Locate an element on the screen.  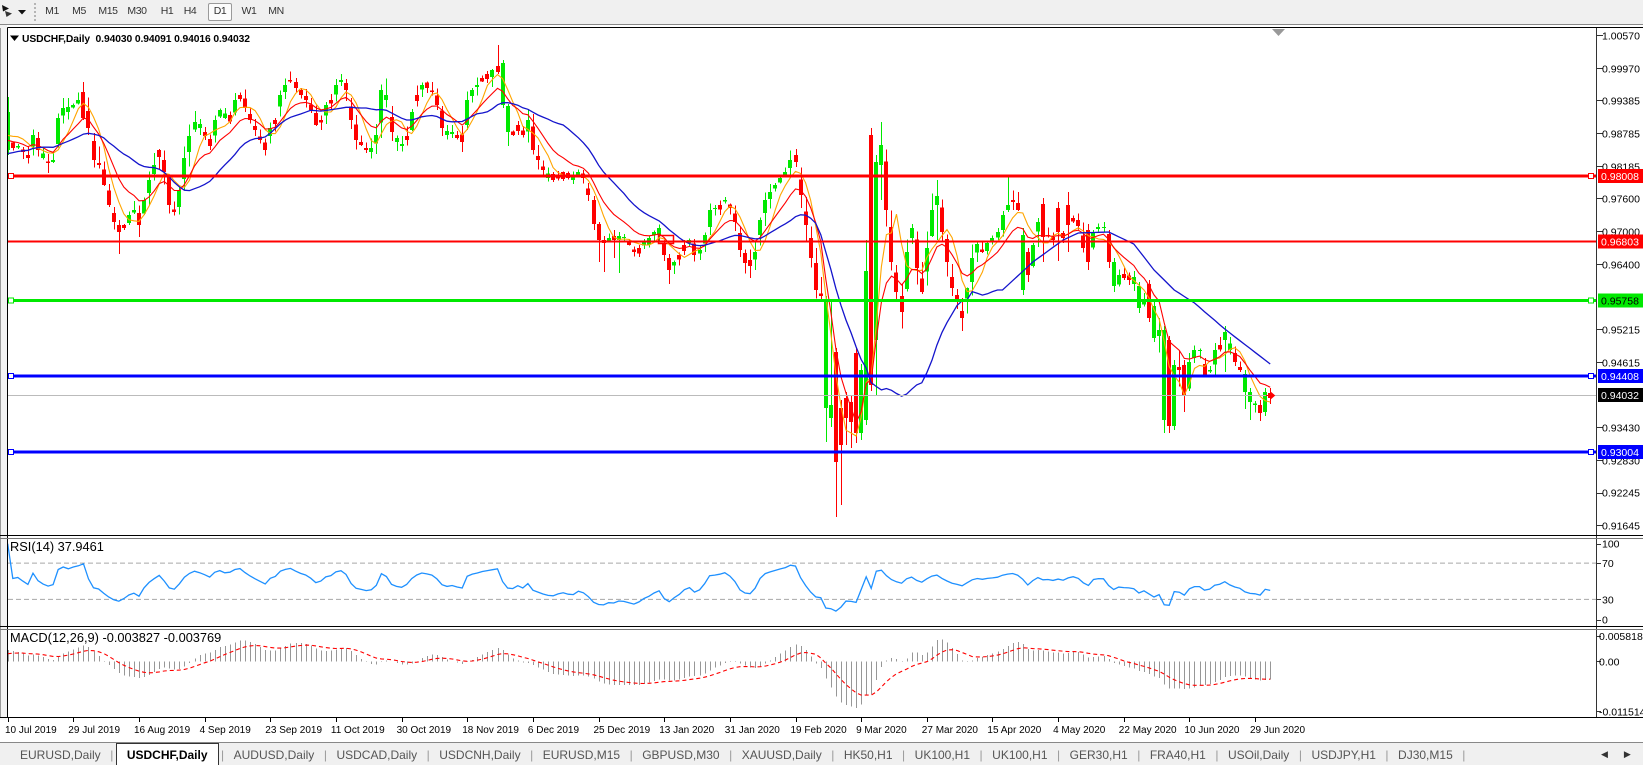
svg-text: 19 Feb 2020 is located at coordinates (819, 730).